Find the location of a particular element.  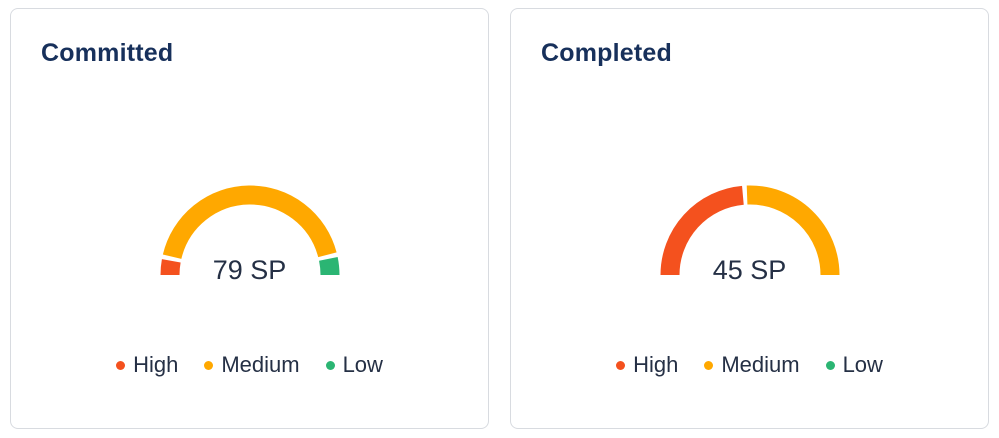

committed-gauge-arc is located at coordinates (249, 230).